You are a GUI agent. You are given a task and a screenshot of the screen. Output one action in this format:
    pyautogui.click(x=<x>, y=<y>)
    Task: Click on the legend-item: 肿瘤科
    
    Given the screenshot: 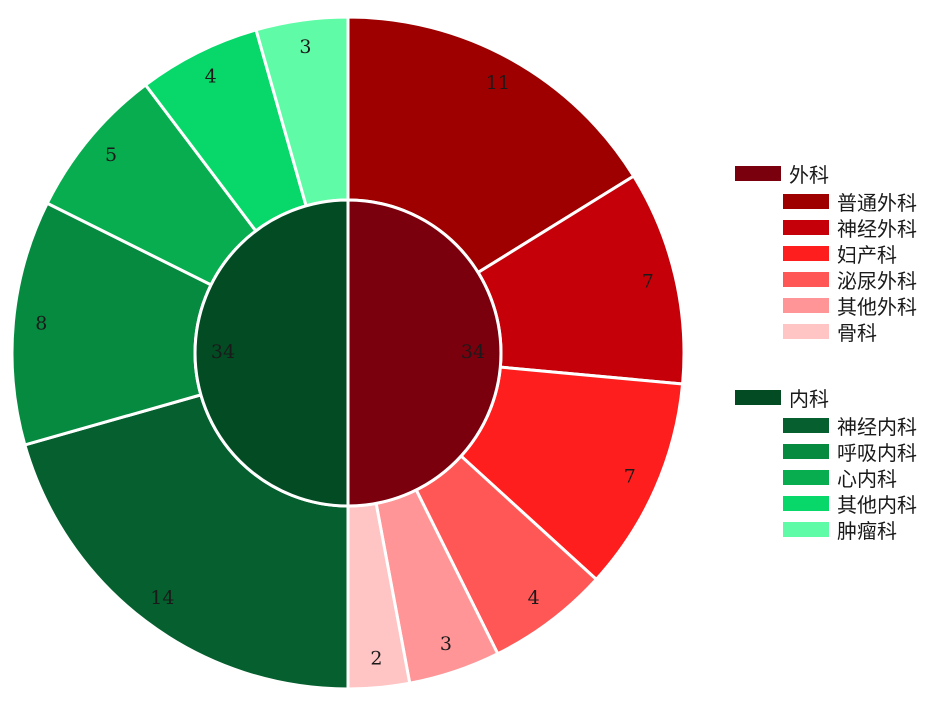 What is the action you would take?
    pyautogui.click(x=864, y=529)
    